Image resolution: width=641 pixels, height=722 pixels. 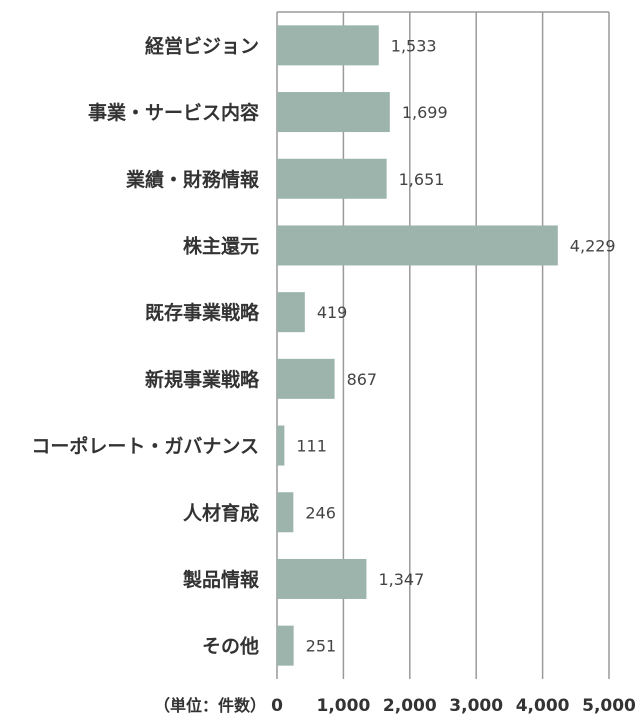 What do you see at coordinates (221, 245) in the screenshot?
I see `category-label: 株主還元` at bounding box center [221, 245].